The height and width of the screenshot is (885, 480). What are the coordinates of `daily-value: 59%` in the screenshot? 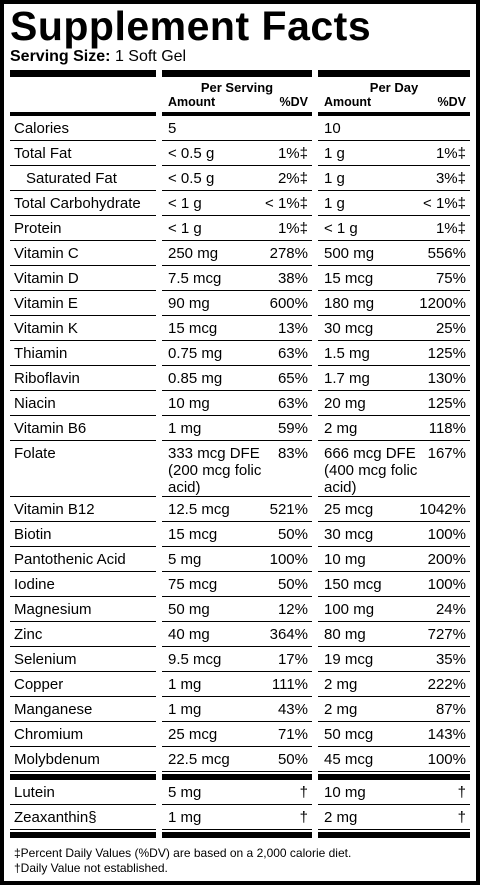 It's located at (292, 428).